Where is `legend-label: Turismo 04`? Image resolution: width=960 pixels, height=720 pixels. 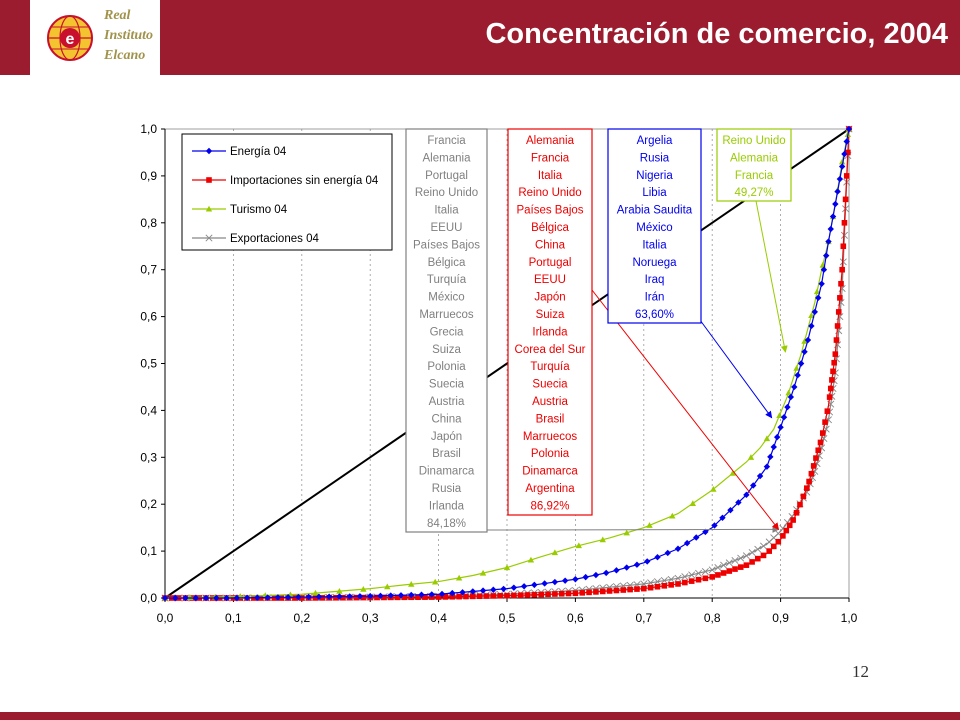 legend-label: Turismo 04 is located at coordinates (259, 210).